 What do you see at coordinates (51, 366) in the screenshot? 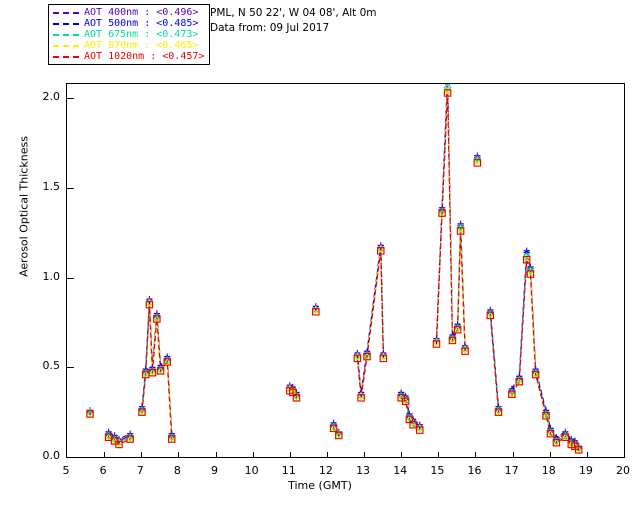
I see `y-tick-label-0.5: 0.5` at bounding box center [51, 366].